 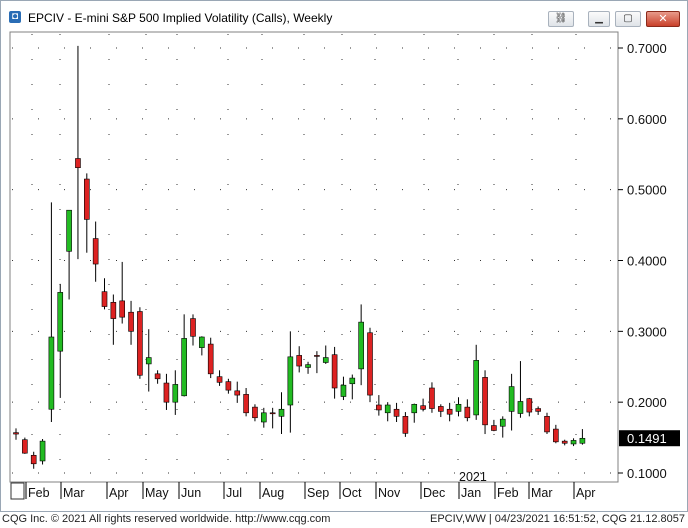 What do you see at coordinates (628, 19) in the screenshot?
I see `maximize-button: ▢` at bounding box center [628, 19].